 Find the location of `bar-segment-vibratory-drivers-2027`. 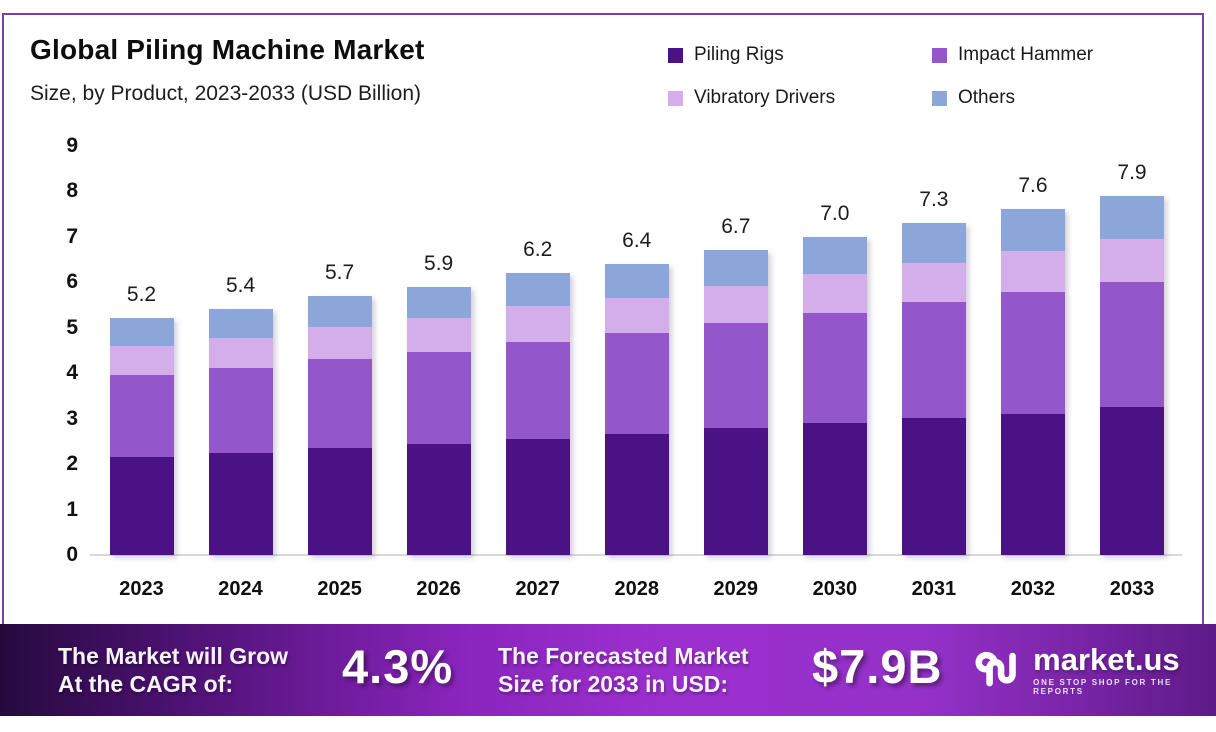

bar-segment-vibratory-drivers-2027 is located at coordinates (537, 324).